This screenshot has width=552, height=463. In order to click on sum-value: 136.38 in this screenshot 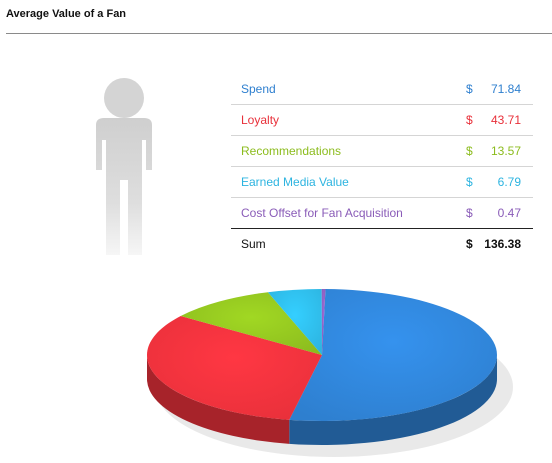, I will do `click(502, 244)`.